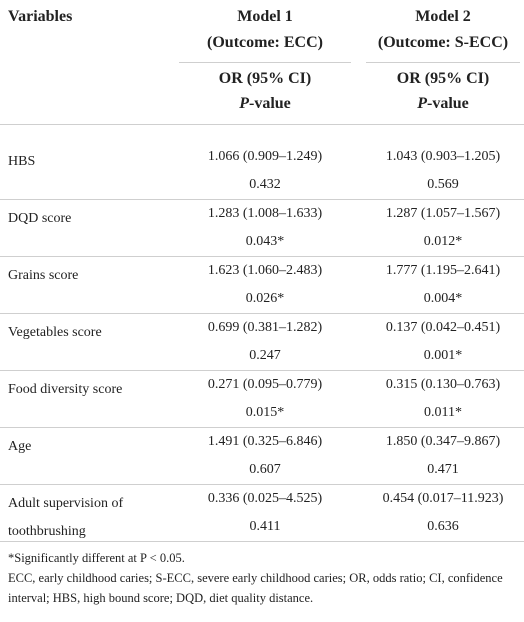  What do you see at coordinates (265, 298) in the screenshot?
I see `p-value: 0.026*` at bounding box center [265, 298].